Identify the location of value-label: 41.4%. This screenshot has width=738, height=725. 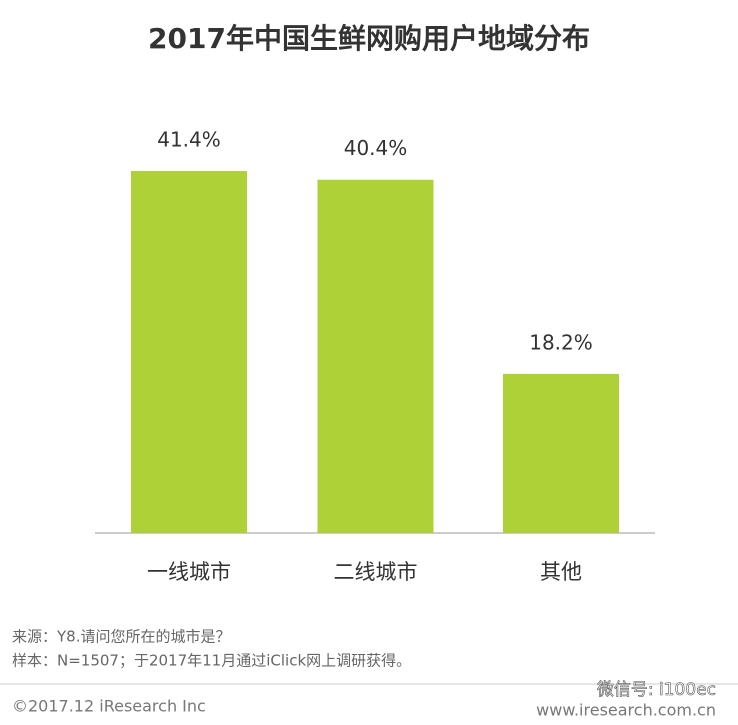
(189, 140).